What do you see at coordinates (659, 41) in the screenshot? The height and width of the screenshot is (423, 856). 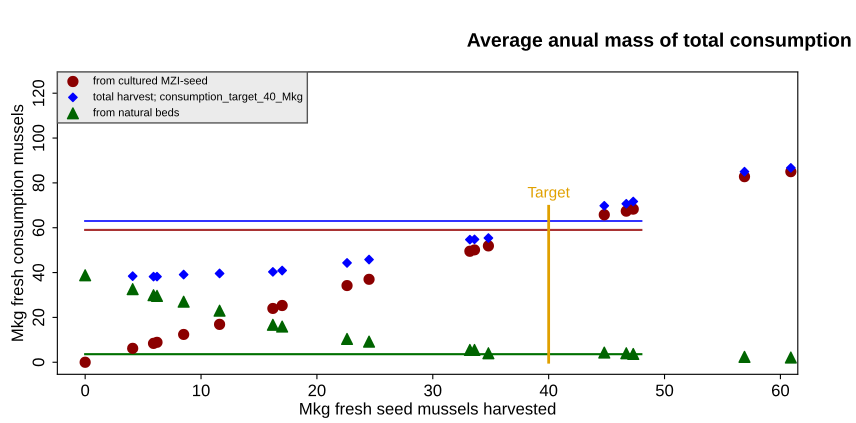 I see `chart-title: Average anual mass of total consumption` at bounding box center [659, 41].